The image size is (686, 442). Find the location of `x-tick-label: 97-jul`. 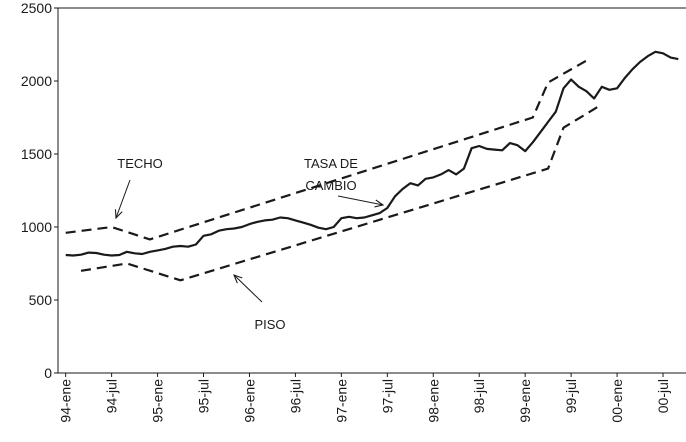

x-tick-label: 97-jul is located at coordinates (387, 396).